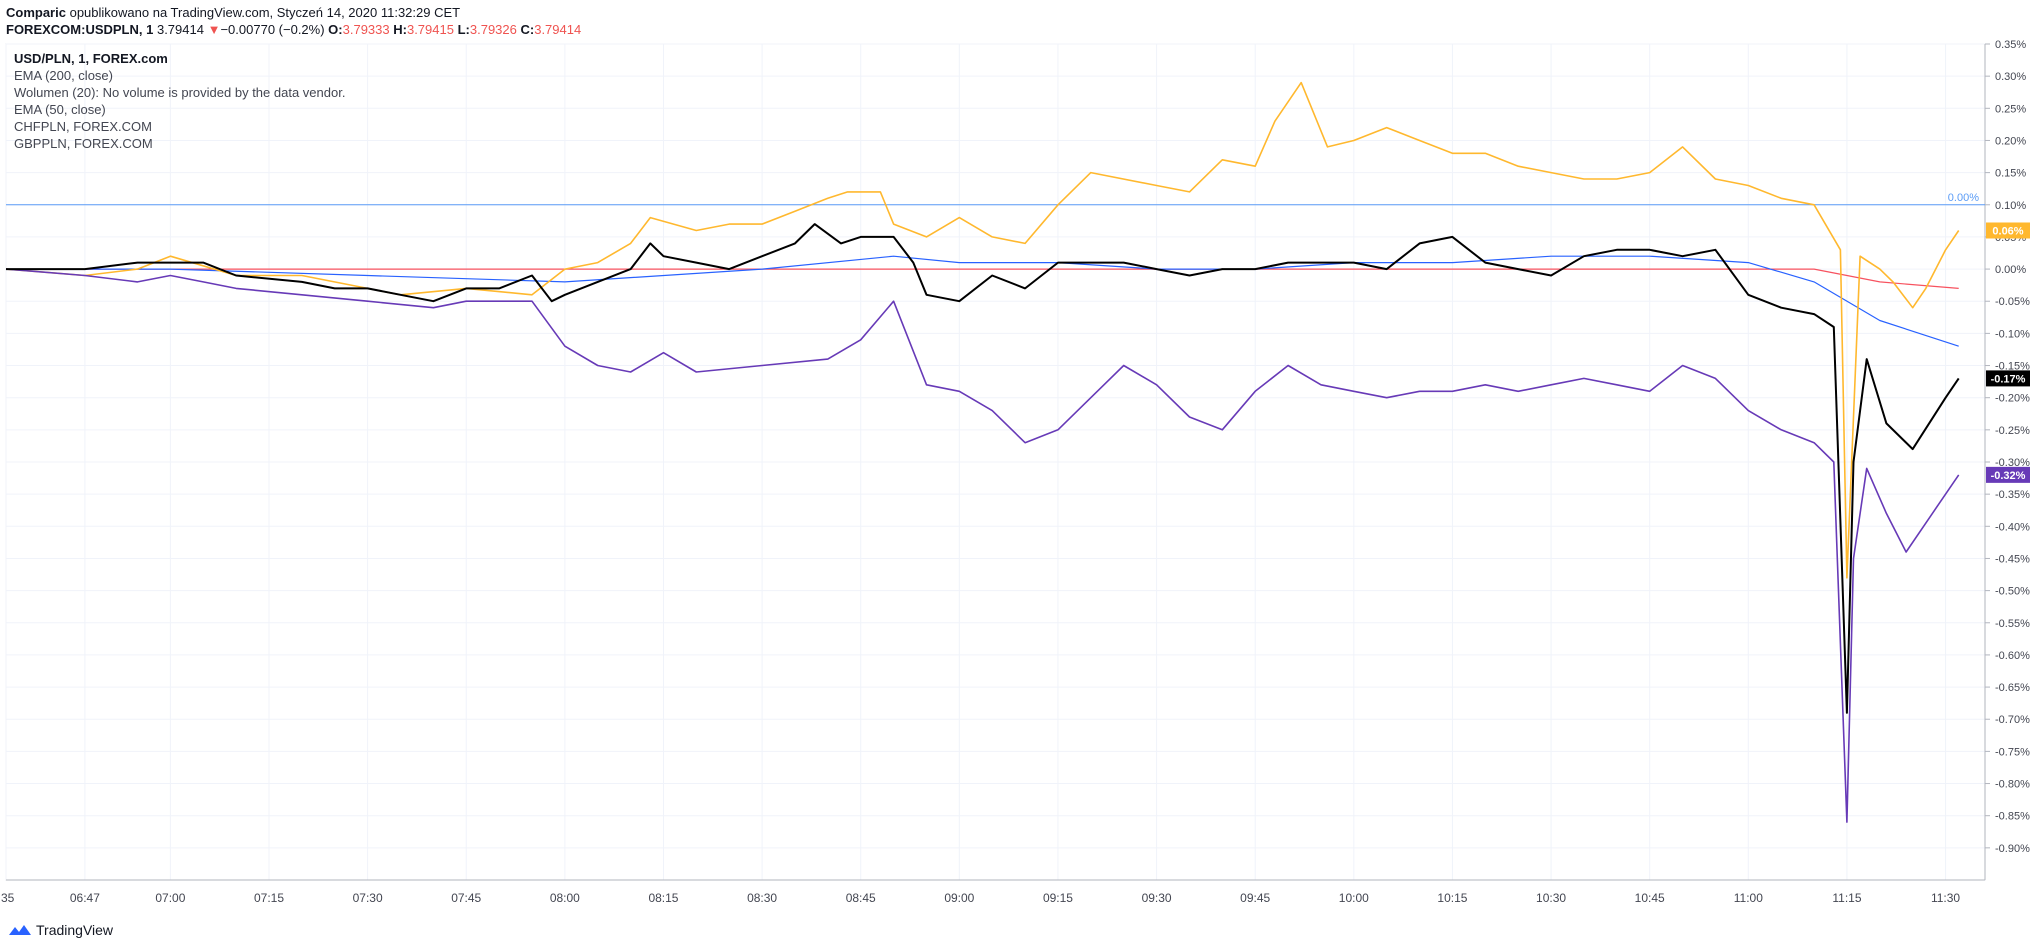 This screenshot has width=2041, height=948. What do you see at coordinates (75, 930) in the screenshot?
I see `tradingview-brand: TradingView` at bounding box center [75, 930].